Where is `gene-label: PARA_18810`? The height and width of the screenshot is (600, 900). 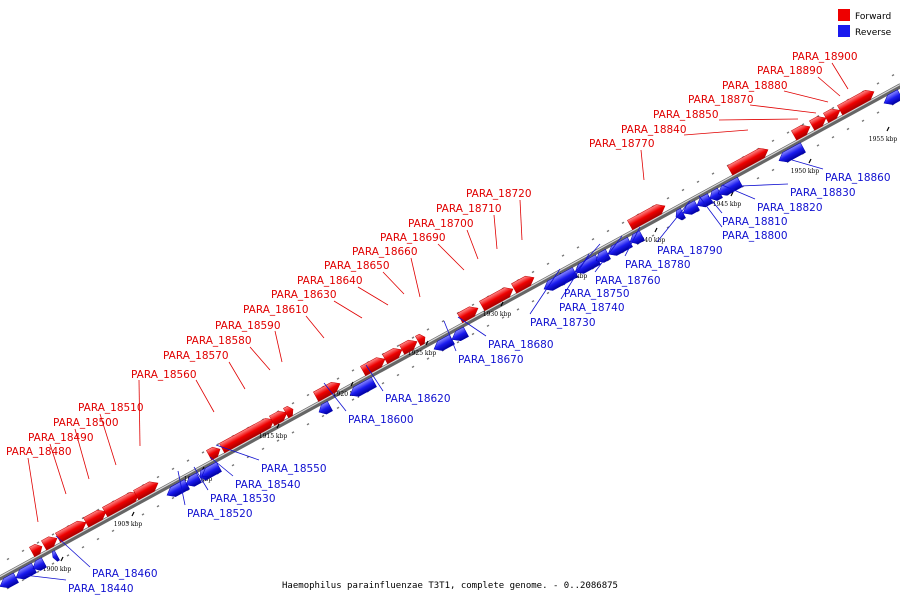
gene-label: PARA_18810 is located at coordinates (755, 222).